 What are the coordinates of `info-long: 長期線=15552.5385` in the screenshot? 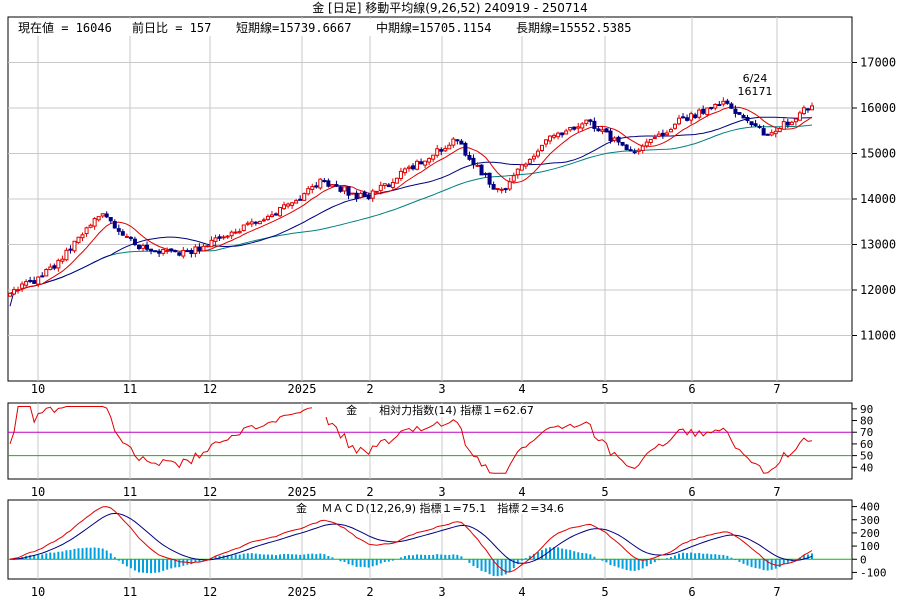 It's located at (573, 27).